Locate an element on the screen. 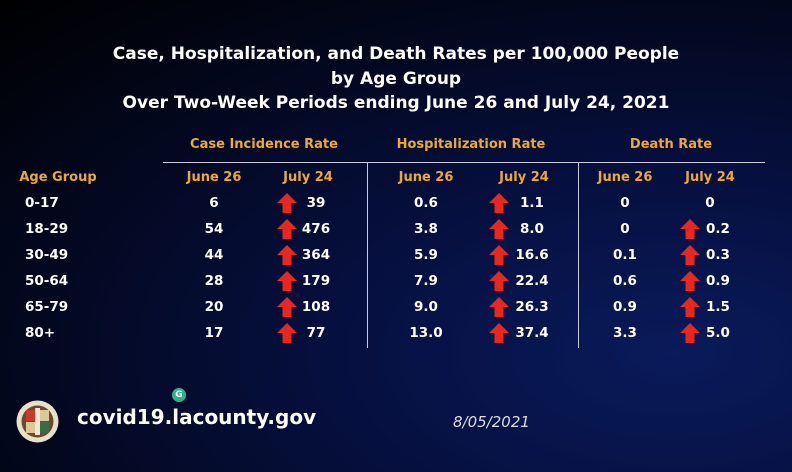 The height and width of the screenshot is (472, 792). death-june-26-value: 3.3 is located at coordinates (625, 333).